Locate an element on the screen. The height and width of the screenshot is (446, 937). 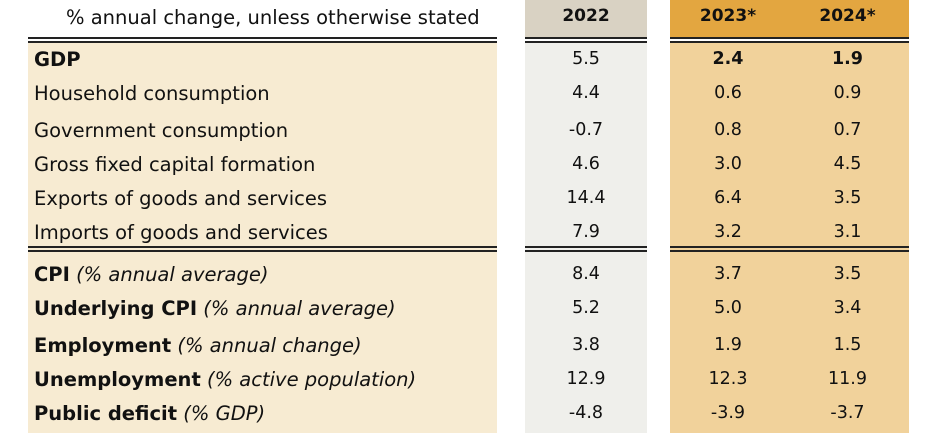
value-2024: 0.9 is located at coordinates (847, 93).